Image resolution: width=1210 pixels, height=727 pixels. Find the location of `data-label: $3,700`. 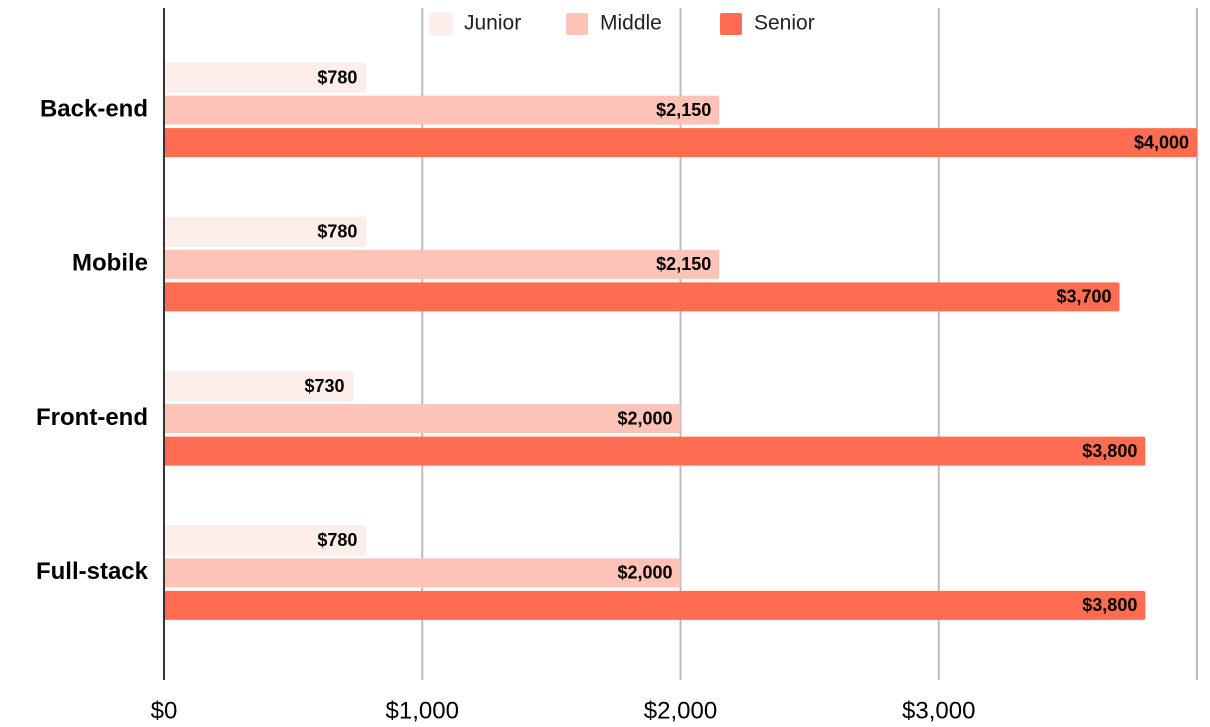

data-label: $3,700 is located at coordinates (1083, 297).